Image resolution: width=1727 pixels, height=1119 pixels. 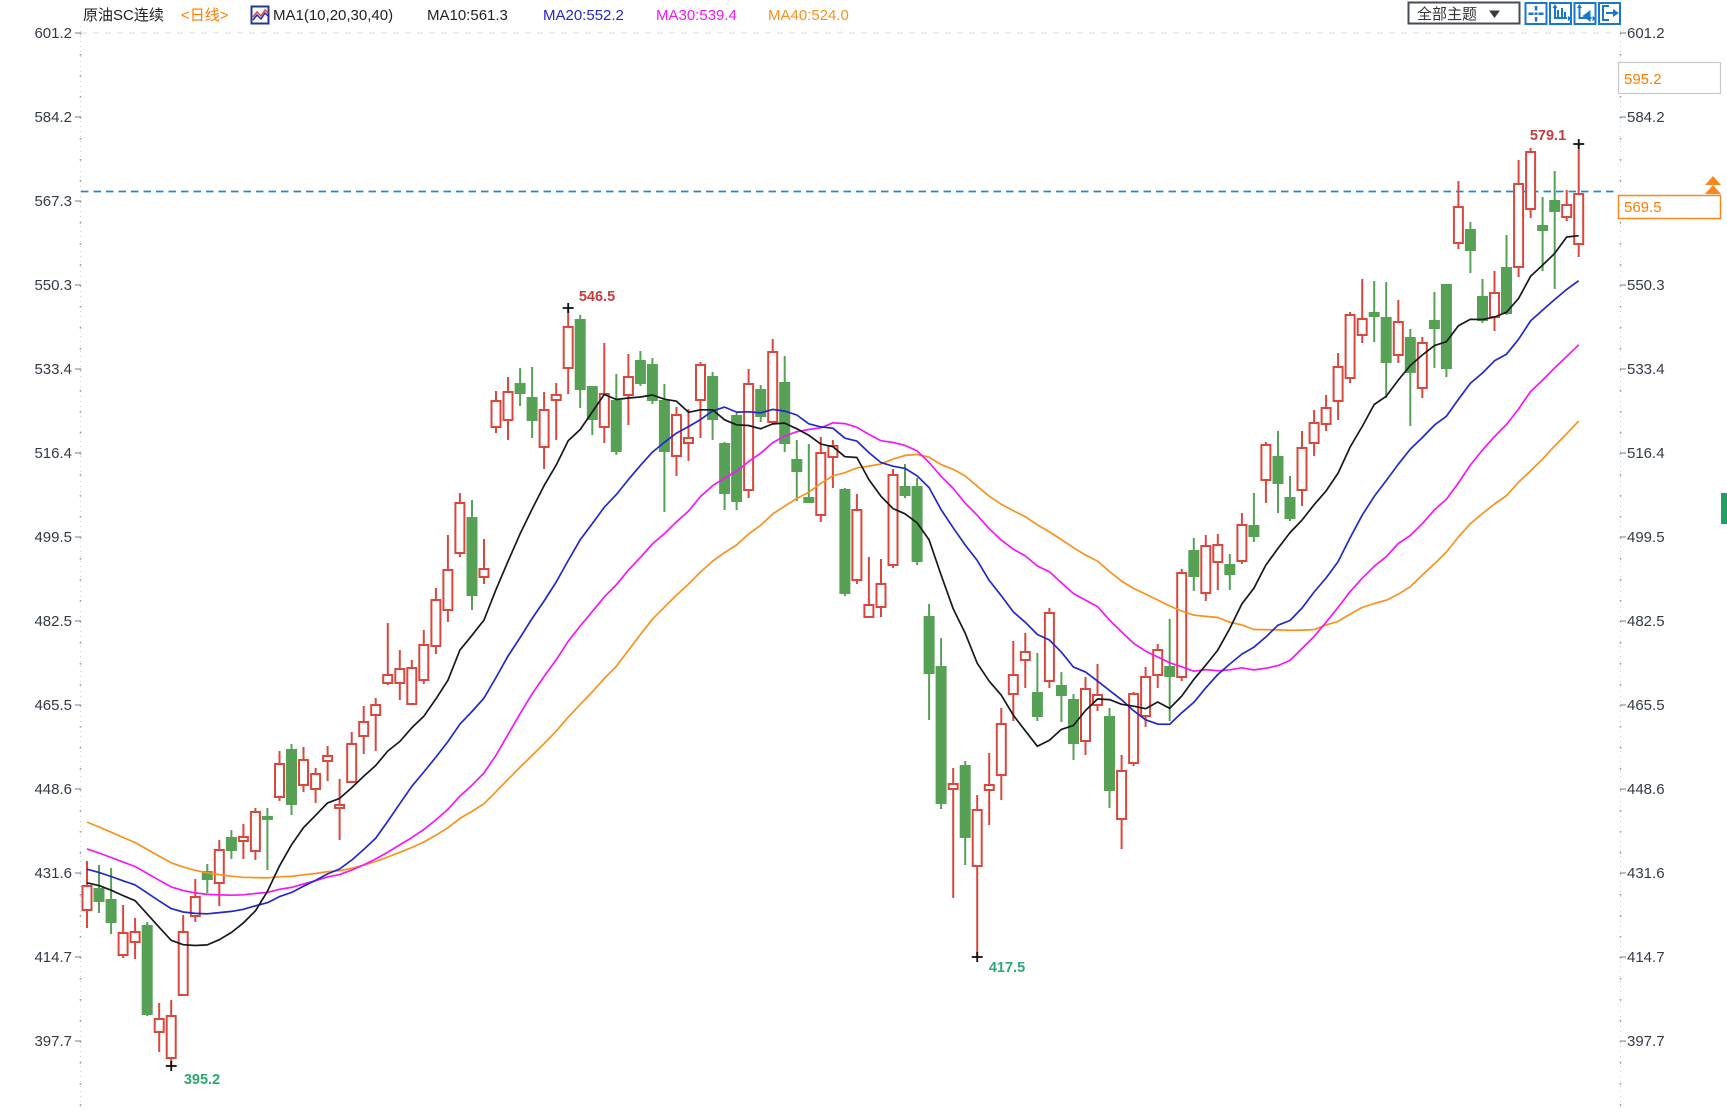 I want to click on svg-text: 569.5, so click(x=1643, y=207).